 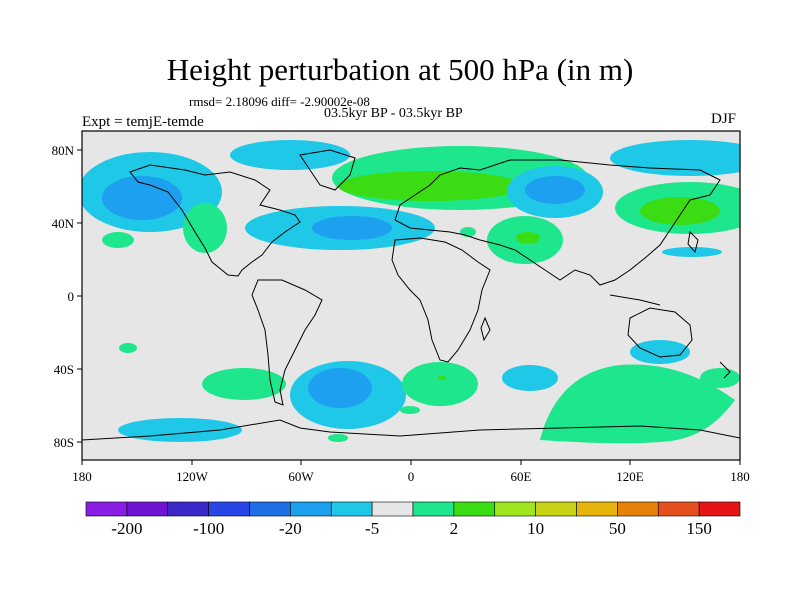 I want to click on color-bar, so click(x=413, y=509).